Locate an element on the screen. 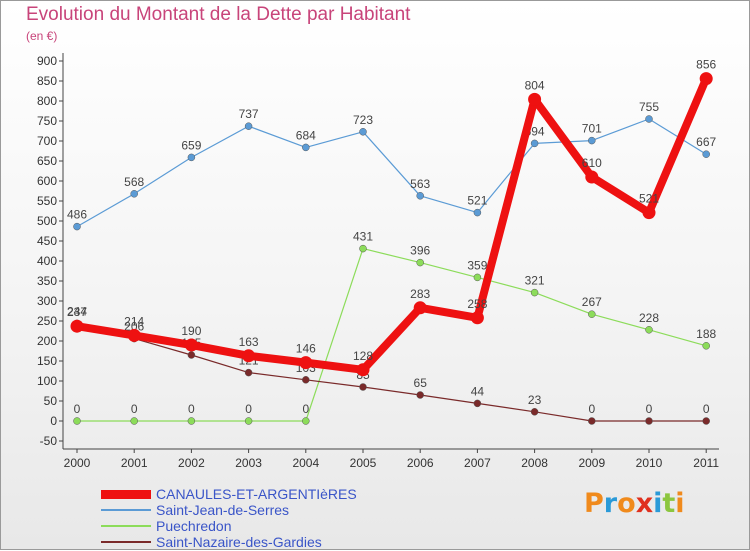 The image size is (750, 551). y-tick-label: 600 is located at coordinates (47, 181).